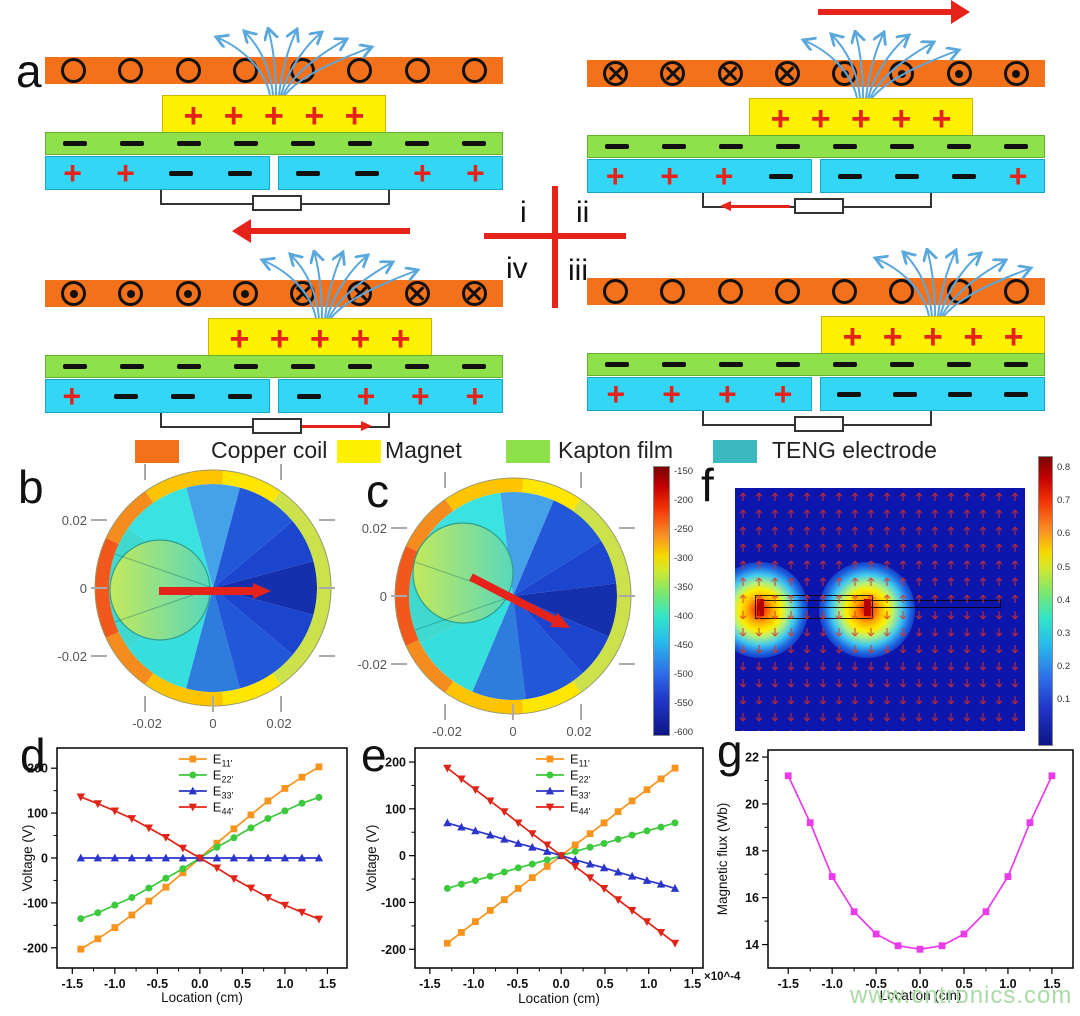 Image resolution: width=1080 pixels, height=1016 pixels. What do you see at coordinates (1064, 600) in the screenshot?
I see `colorbar-f-tick: 0.4` at bounding box center [1064, 600].